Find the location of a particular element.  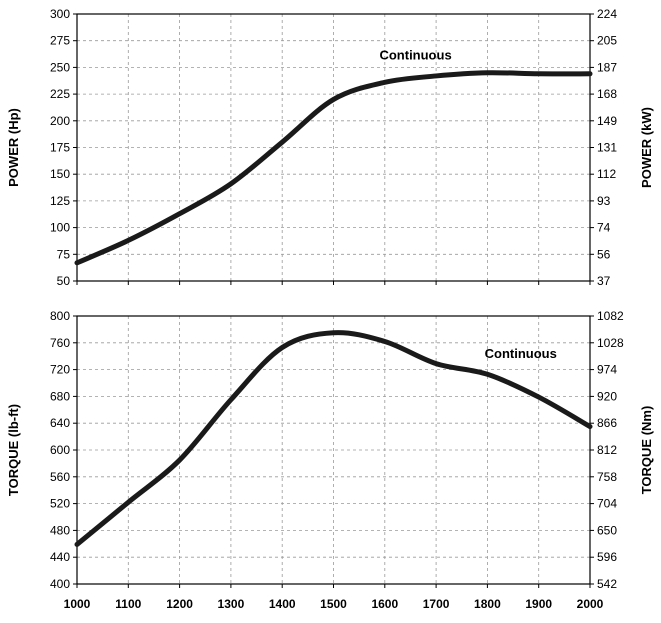

x-tick-label: 1600 is located at coordinates (384, 604).